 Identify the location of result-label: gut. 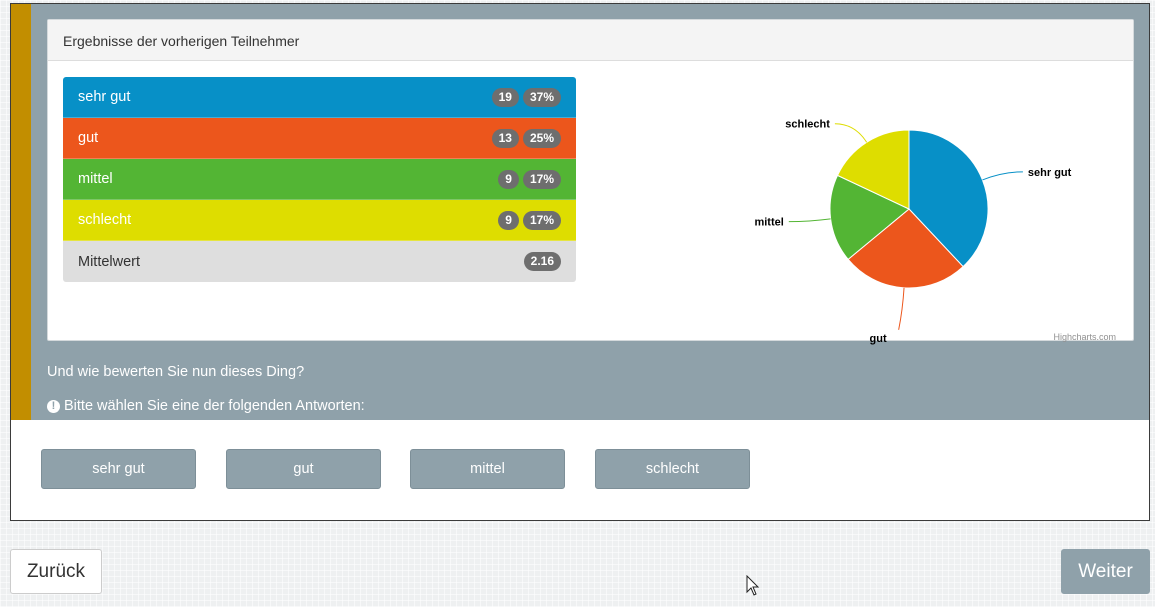
(88, 138).